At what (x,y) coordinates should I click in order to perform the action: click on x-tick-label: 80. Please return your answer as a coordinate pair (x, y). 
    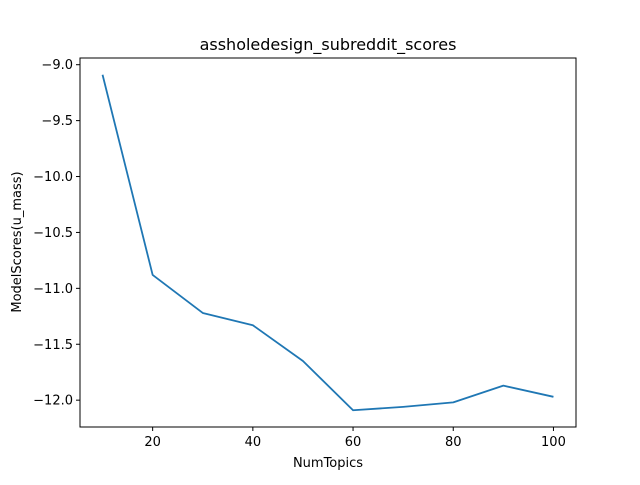
    Looking at the image, I should click on (453, 442).